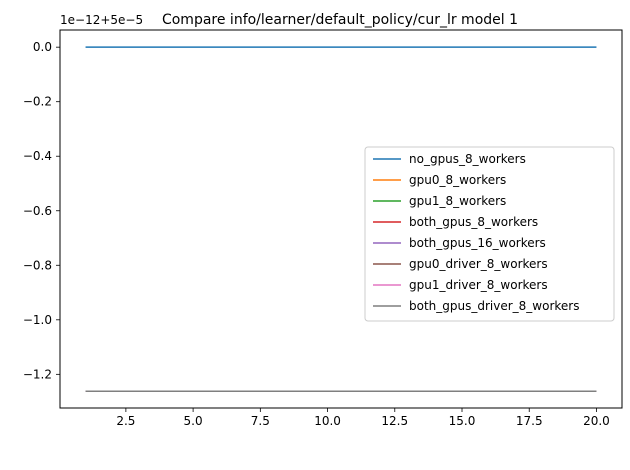  What do you see at coordinates (462, 421) in the screenshot?
I see `x-tick-label-5: 15.0` at bounding box center [462, 421].